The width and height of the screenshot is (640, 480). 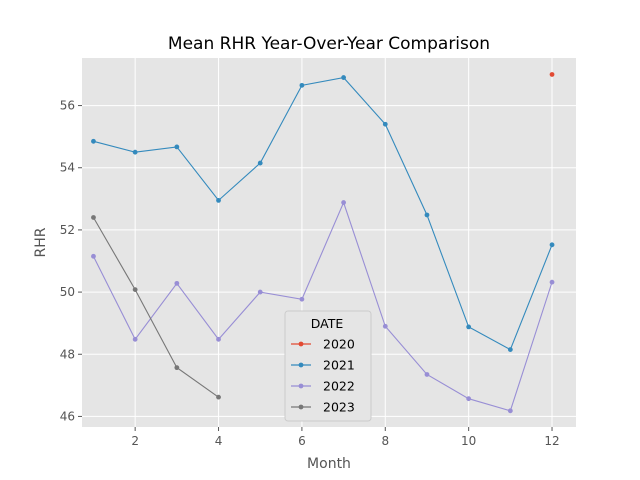 I want to click on x-tick-label: 2, so click(x=135, y=441).